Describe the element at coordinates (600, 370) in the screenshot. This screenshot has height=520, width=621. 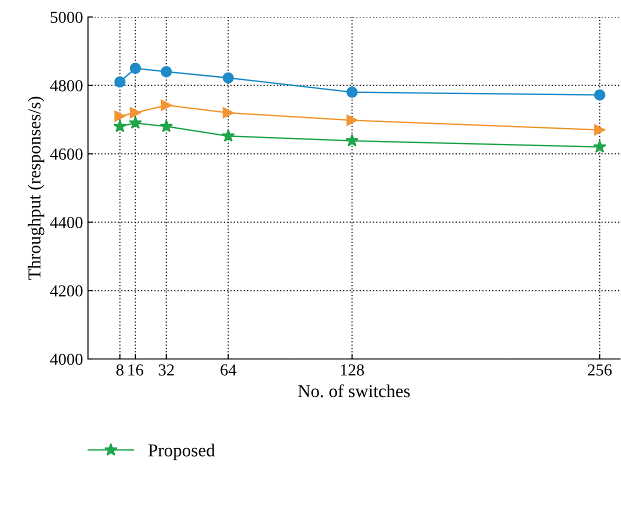
I see `x-tick-label: 256` at that location.